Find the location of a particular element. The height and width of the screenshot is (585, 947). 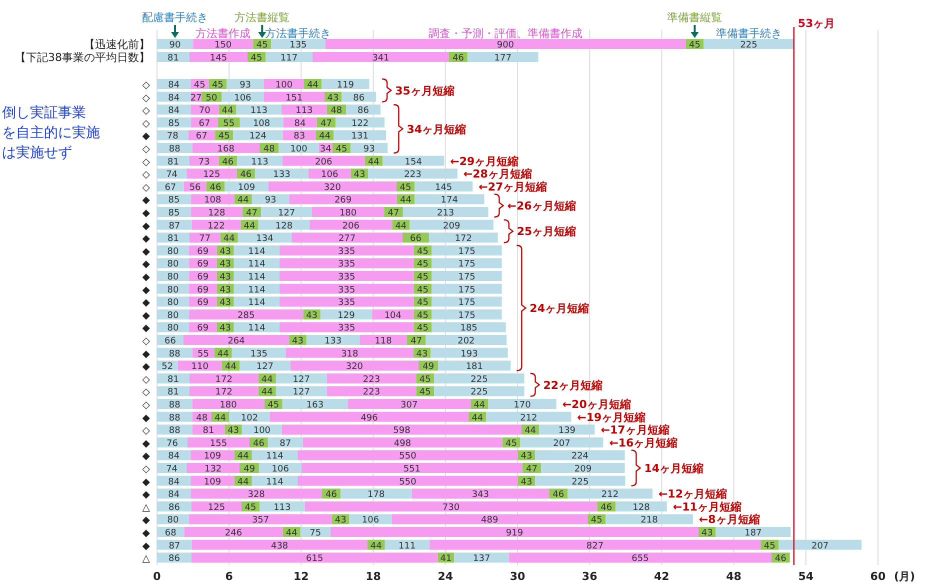

text: 倒し実証事業 is located at coordinates (44, 113).